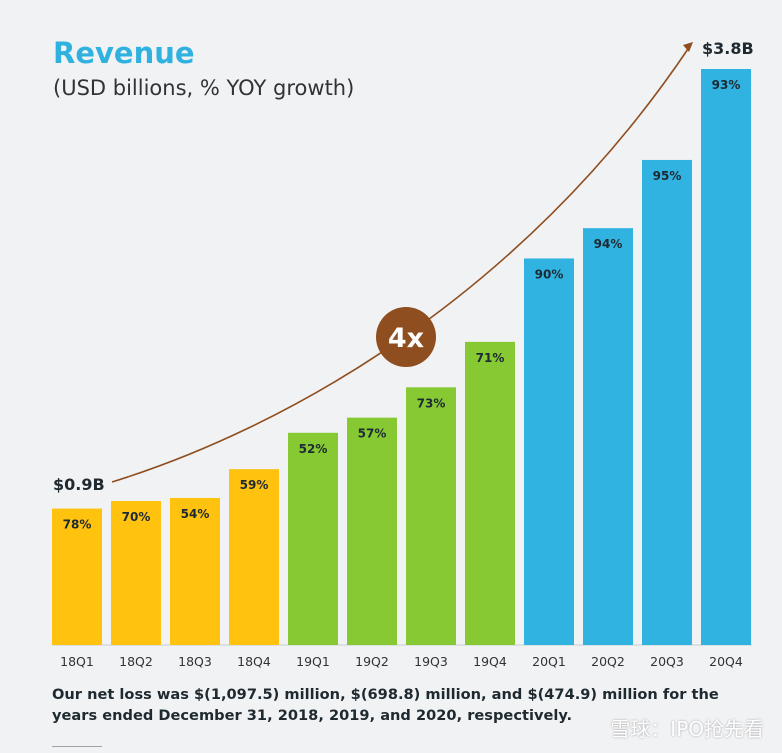 The width and height of the screenshot is (782, 753). What do you see at coordinates (77, 525) in the screenshot?
I see `growth-label-18Q1: 78%` at bounding box center [77, 525].